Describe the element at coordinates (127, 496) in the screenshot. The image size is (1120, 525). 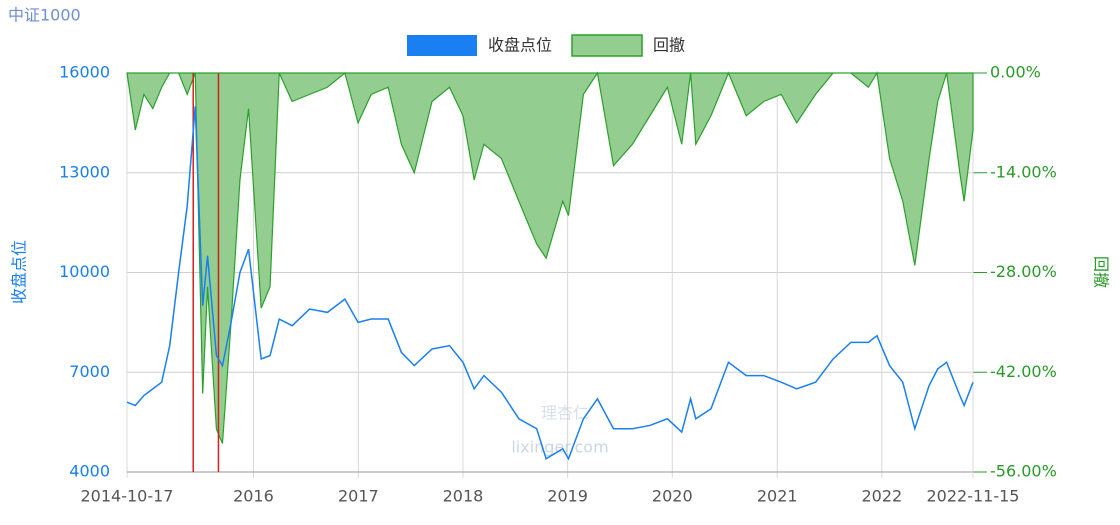
I see `x-tick-label: 2014-10-17` at that location.